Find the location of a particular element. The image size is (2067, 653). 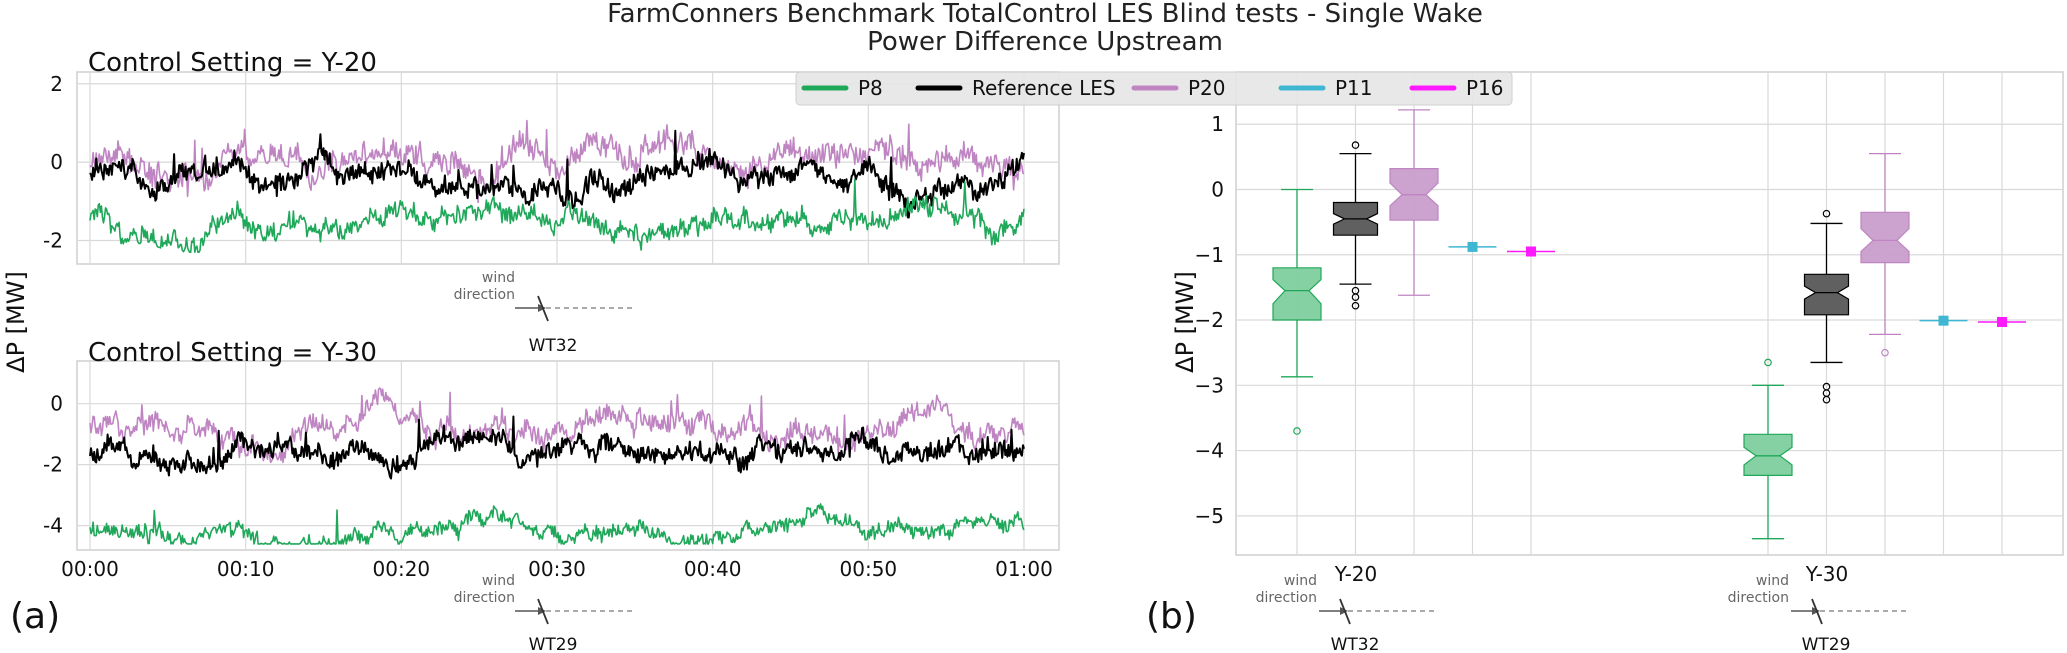

legend-label-reference-les: Reference LES is located at coordinates (1044, 88).